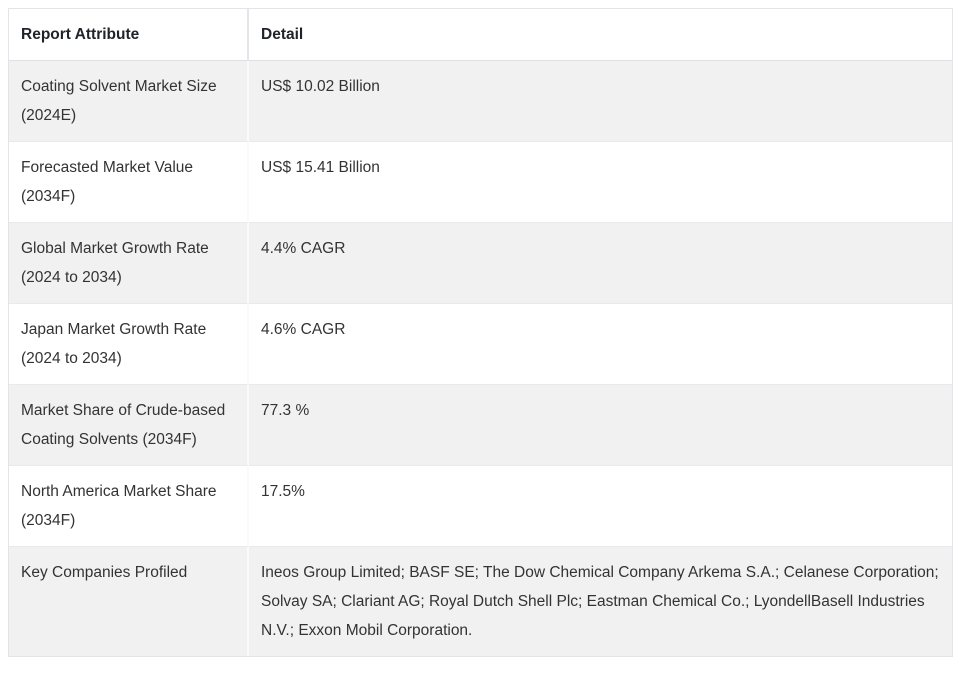 Image resolution: width=961 pixels, height=692 pixels. What do you see at coordinates (129, 182) in the screenshot?
I see `attribute-cell: Forecasted Market Value (2034F)` at bounding box center [129, 182].